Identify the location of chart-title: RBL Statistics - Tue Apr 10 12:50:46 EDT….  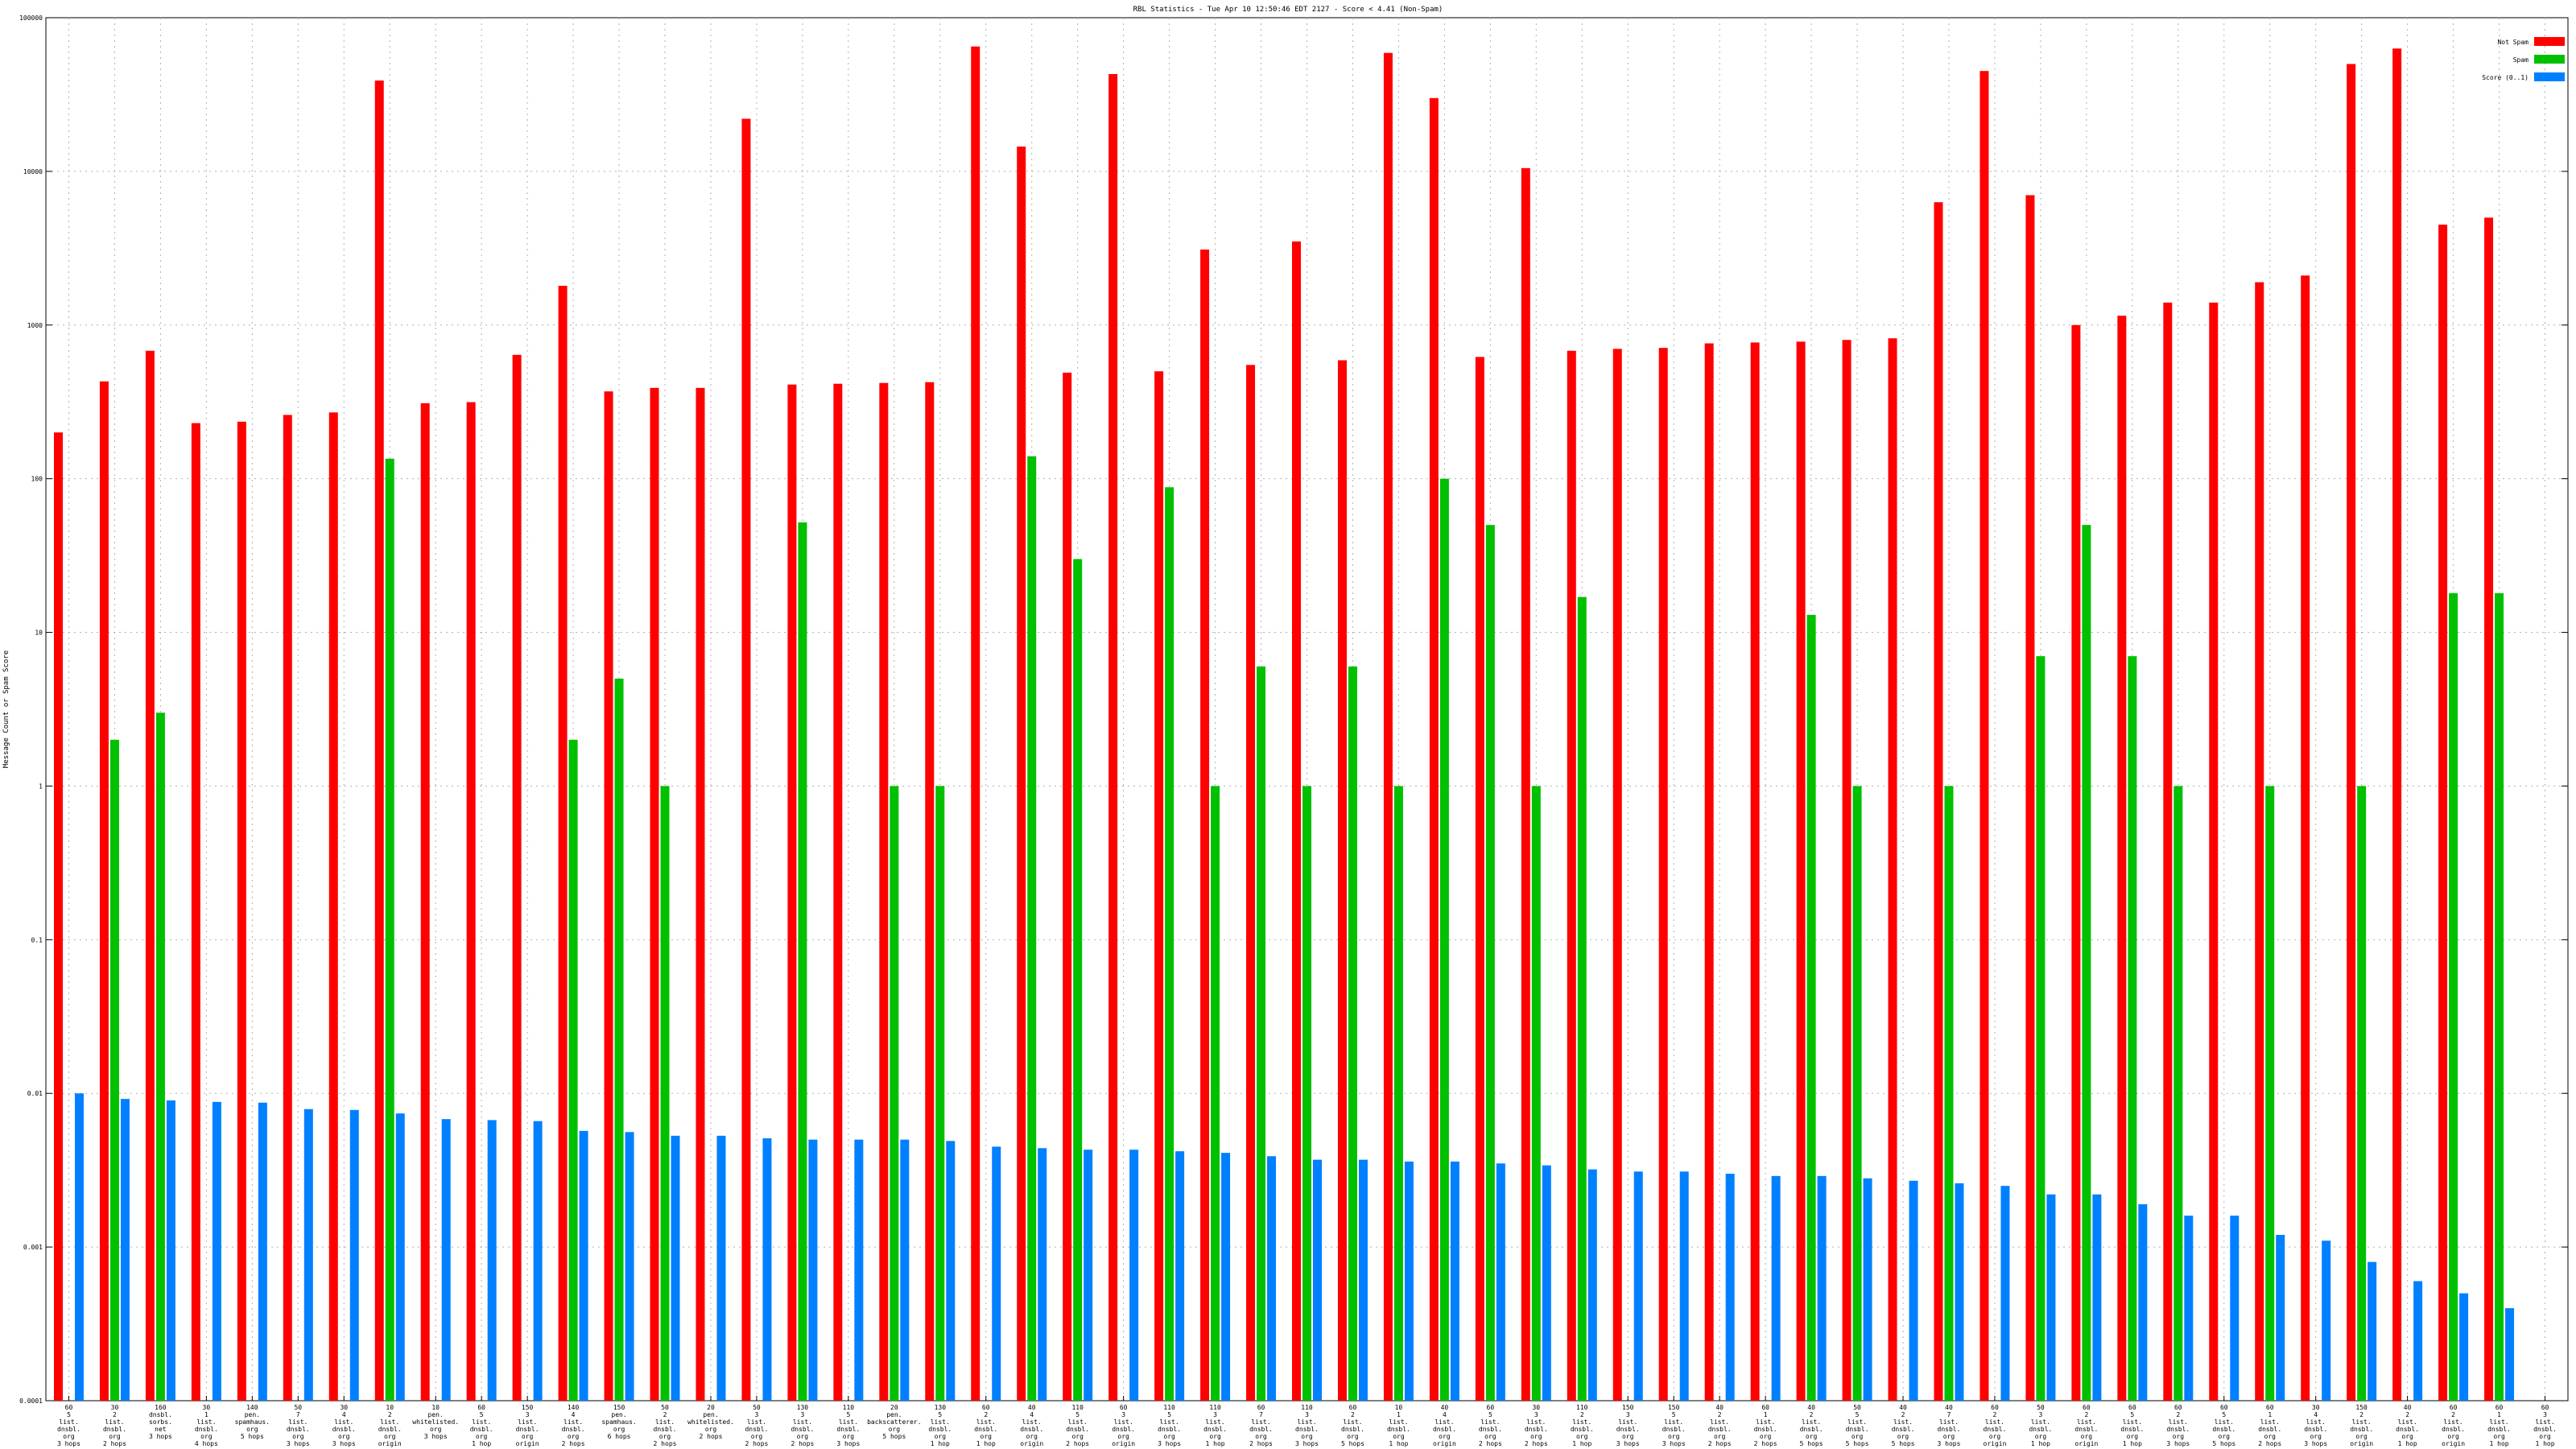
(1288, 10).